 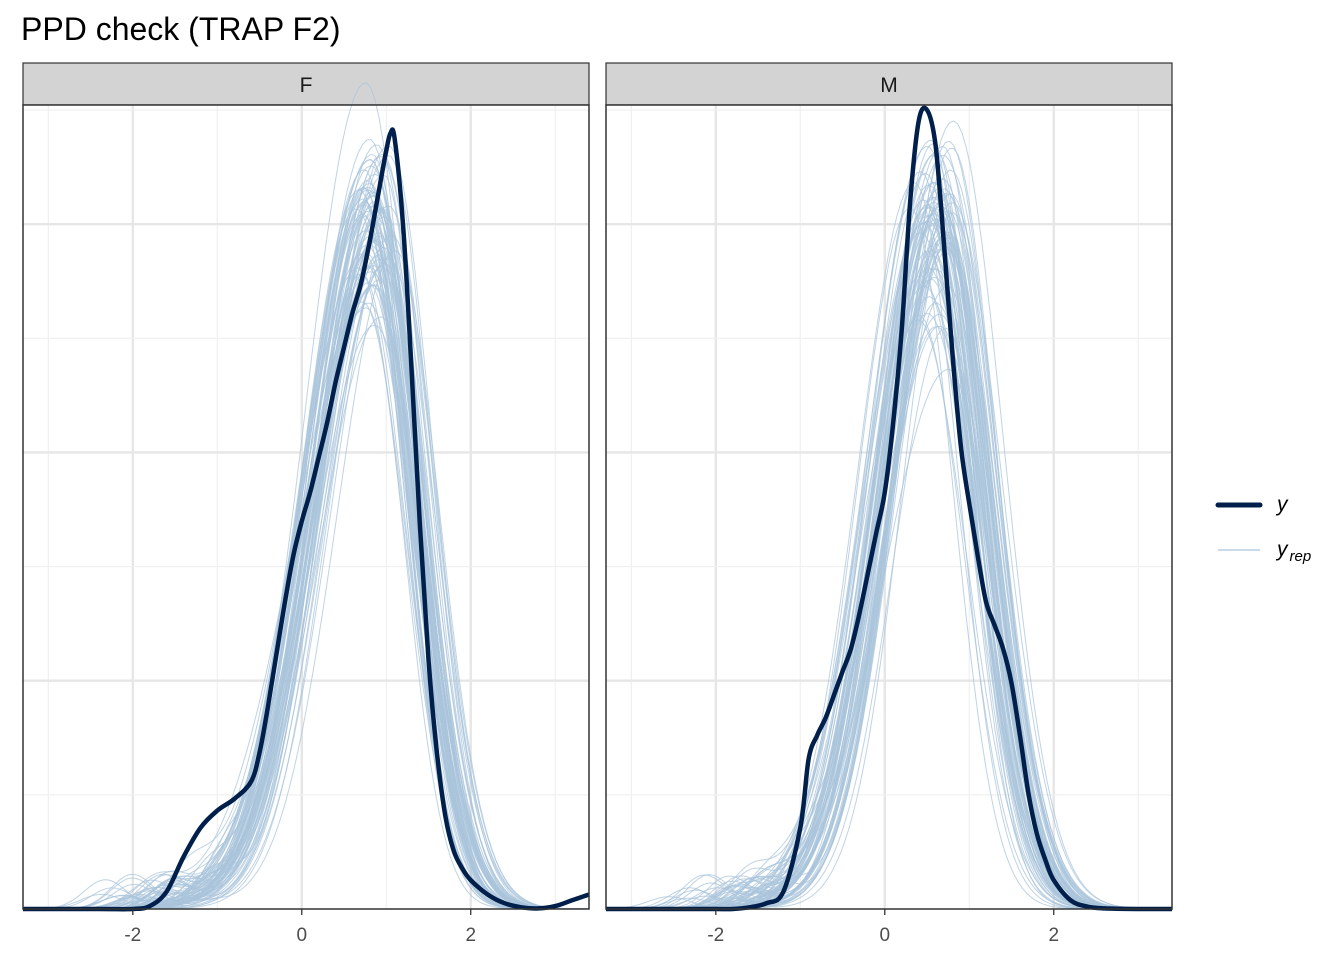 I want to click on facet-strip, so click(x=306, y=84).